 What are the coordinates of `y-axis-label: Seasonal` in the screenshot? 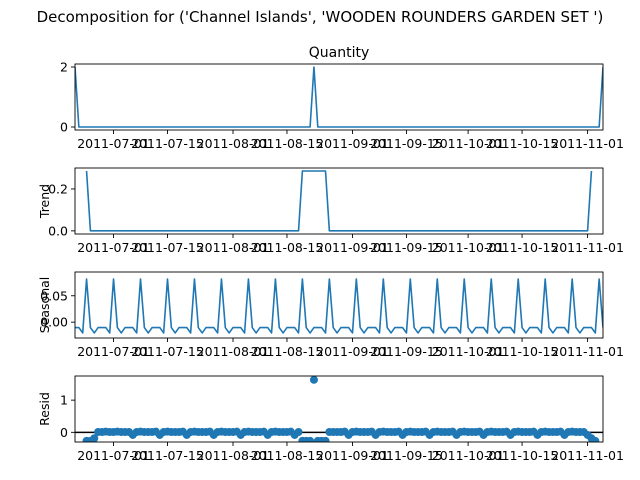 It's located at (44, 305).